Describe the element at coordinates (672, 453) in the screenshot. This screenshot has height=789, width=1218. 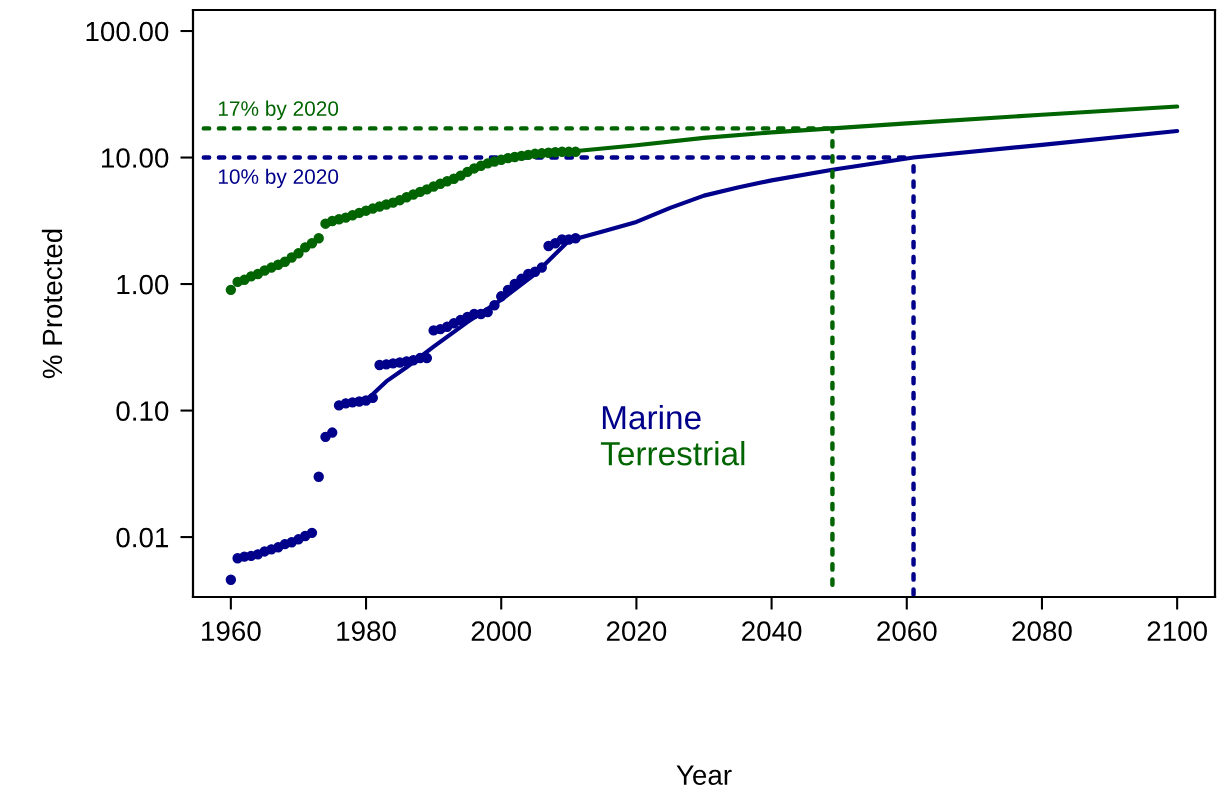
I see `text: Terrestrial` at that location.